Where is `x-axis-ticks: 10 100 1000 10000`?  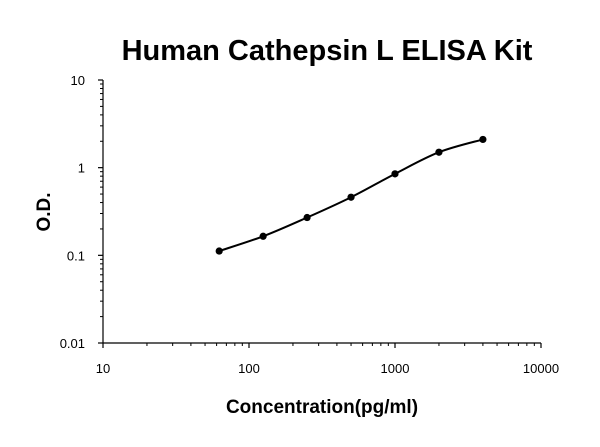 x-axis-ticks: 10 100 1000 10000 is located at coordinates (327, 359).